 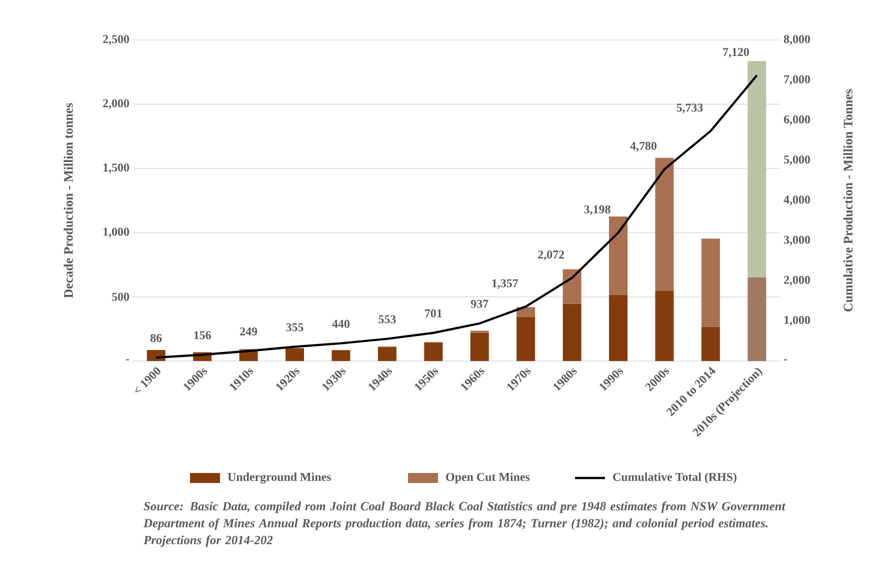 I want to click on data-label: 5,733, so click(x=689, y=109).